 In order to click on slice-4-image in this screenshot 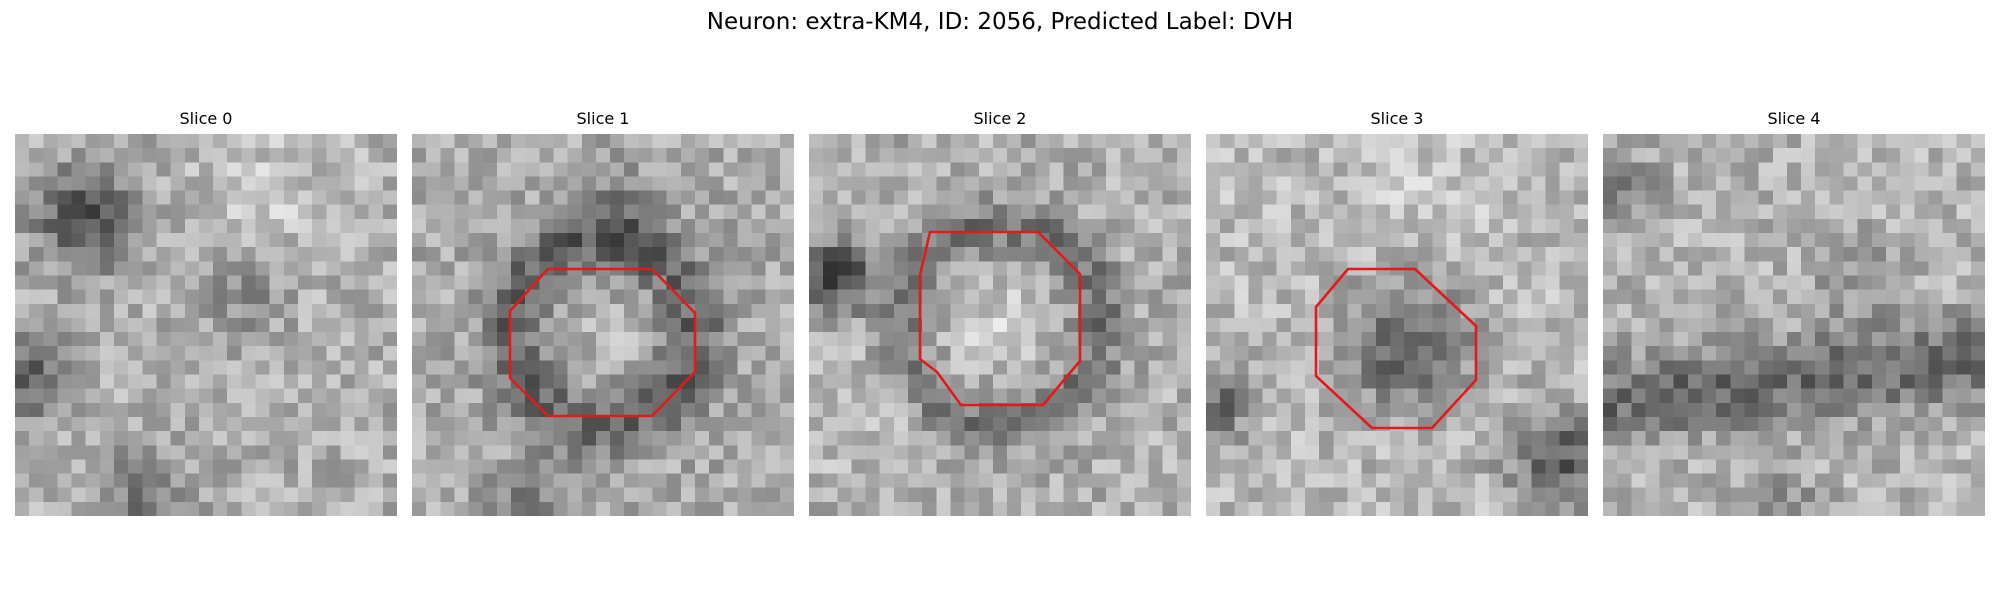, I will do `click(1794, 325)`.